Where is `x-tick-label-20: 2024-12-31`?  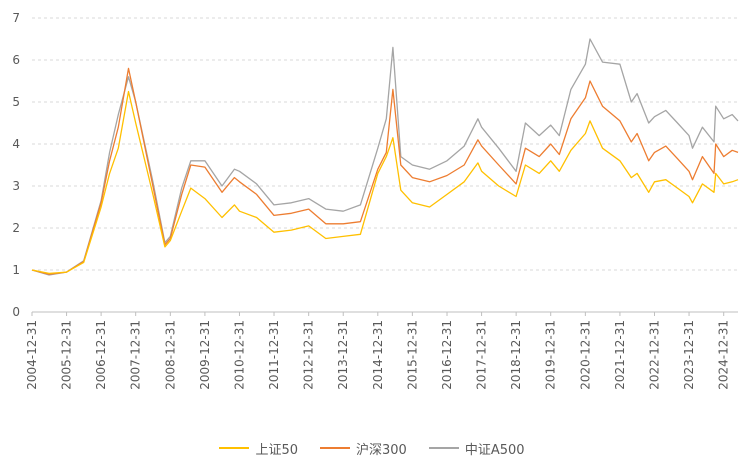
x-tick-label-20: 2024-12-31 is located at coordinates (724, 355).